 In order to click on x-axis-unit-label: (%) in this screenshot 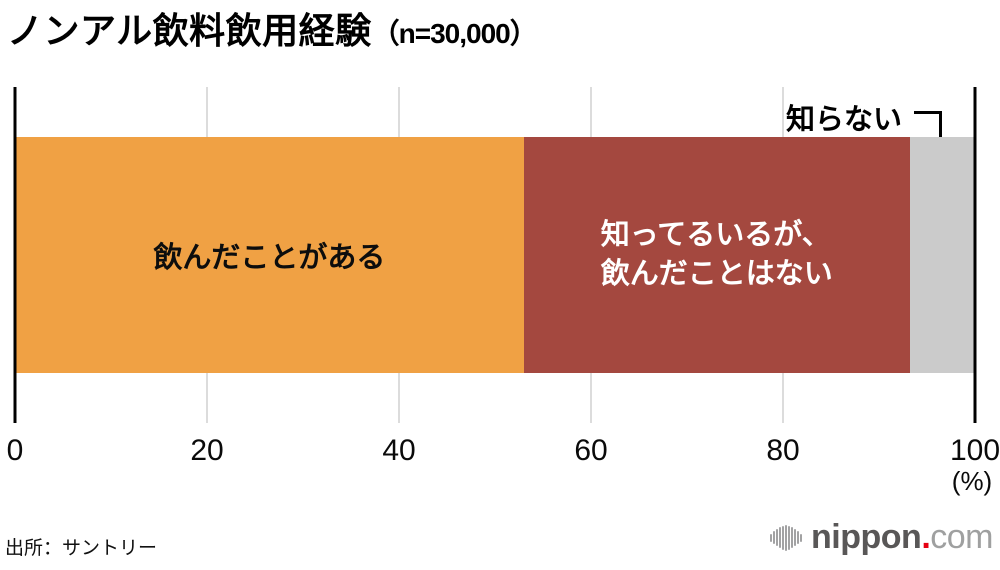, I will do `click(972, 481)`.